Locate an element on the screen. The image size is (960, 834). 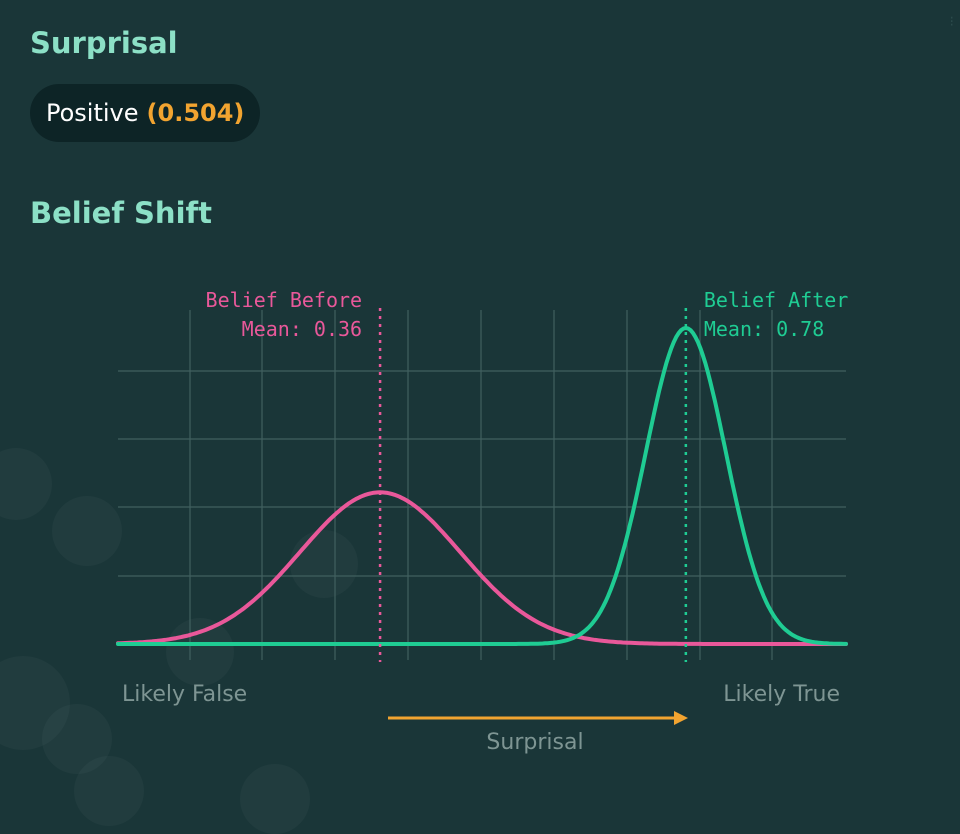
x-axis-max-label: Likely True is located at coordinates (781, 694).